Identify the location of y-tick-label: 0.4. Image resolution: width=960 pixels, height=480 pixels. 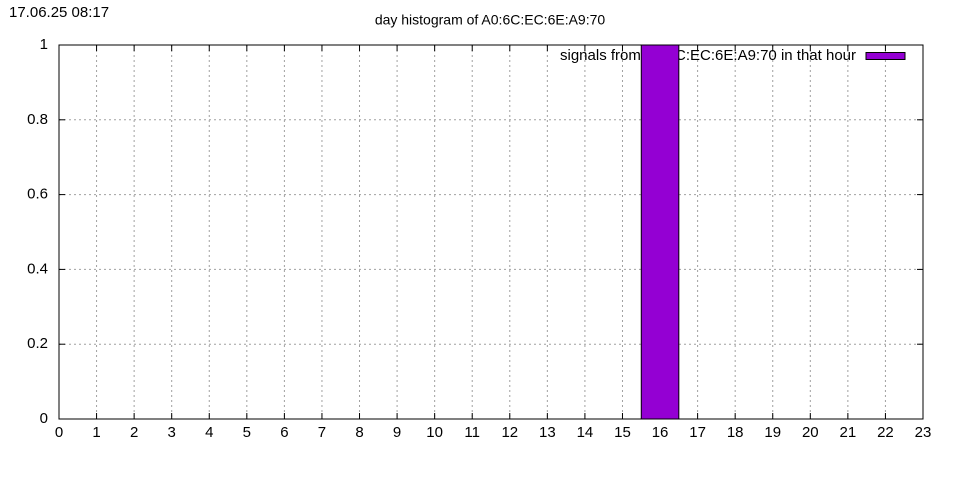
(37, 268).